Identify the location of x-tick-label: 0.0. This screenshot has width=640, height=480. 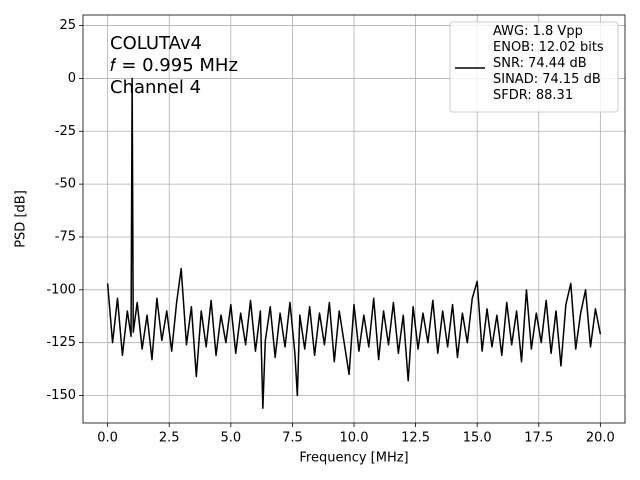
(107, 438).